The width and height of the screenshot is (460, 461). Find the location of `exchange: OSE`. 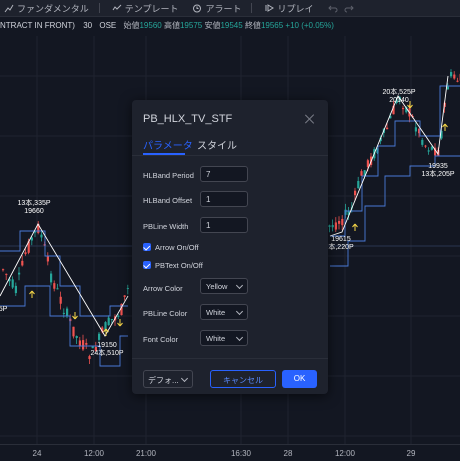

exchange: OSE is located at coordinates (107, 25).